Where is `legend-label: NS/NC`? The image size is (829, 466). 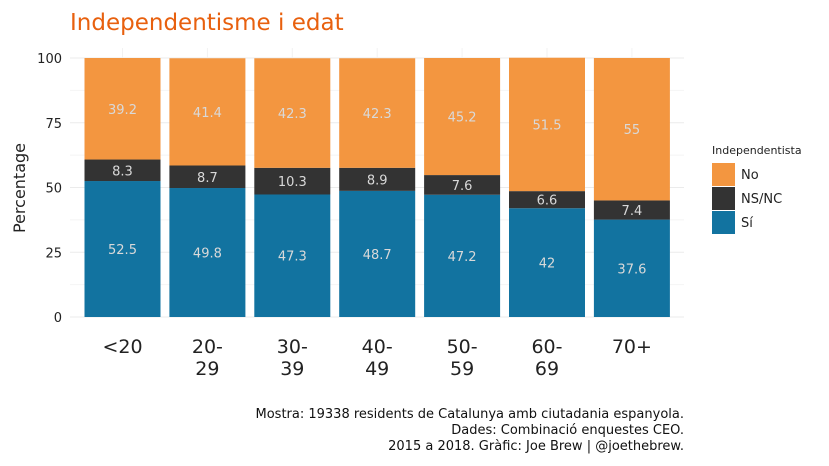 legend-label: NS/NC is located at coordinates (761, 199).